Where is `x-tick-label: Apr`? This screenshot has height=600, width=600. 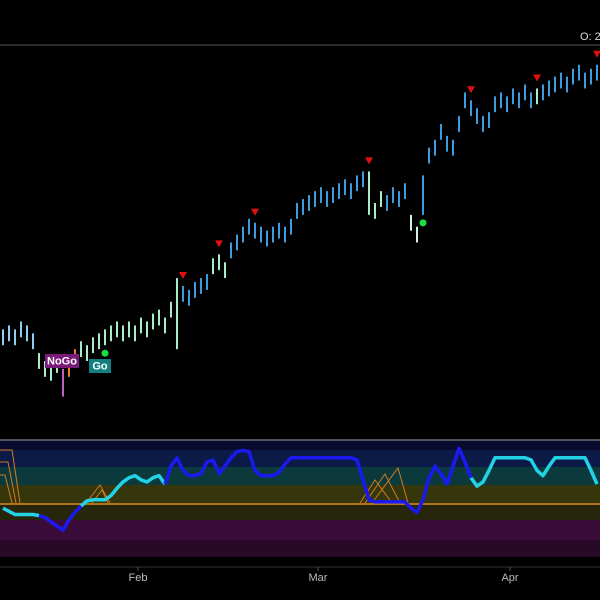
x-tick-label: Apr is located at coordinates (509, 578).